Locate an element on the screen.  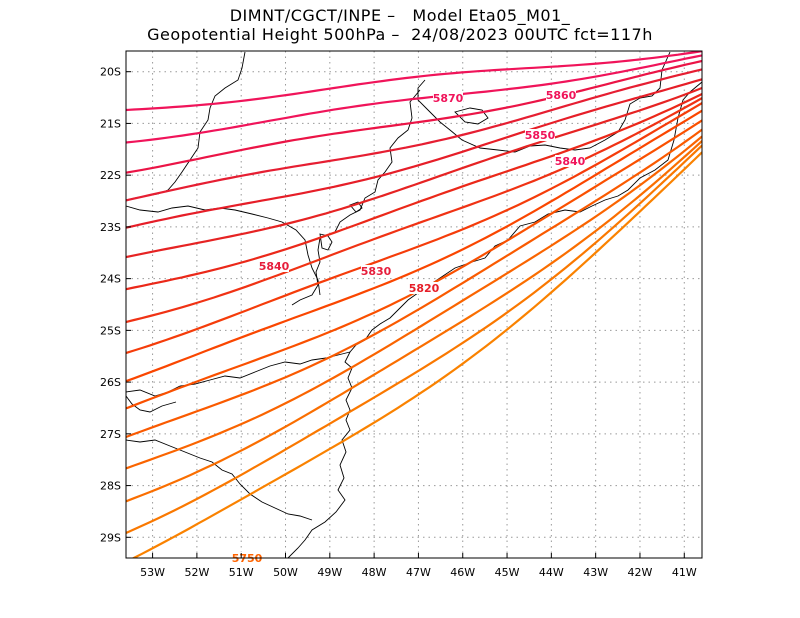
lat-tick-label: 20S is located at coordinates (110, 72).